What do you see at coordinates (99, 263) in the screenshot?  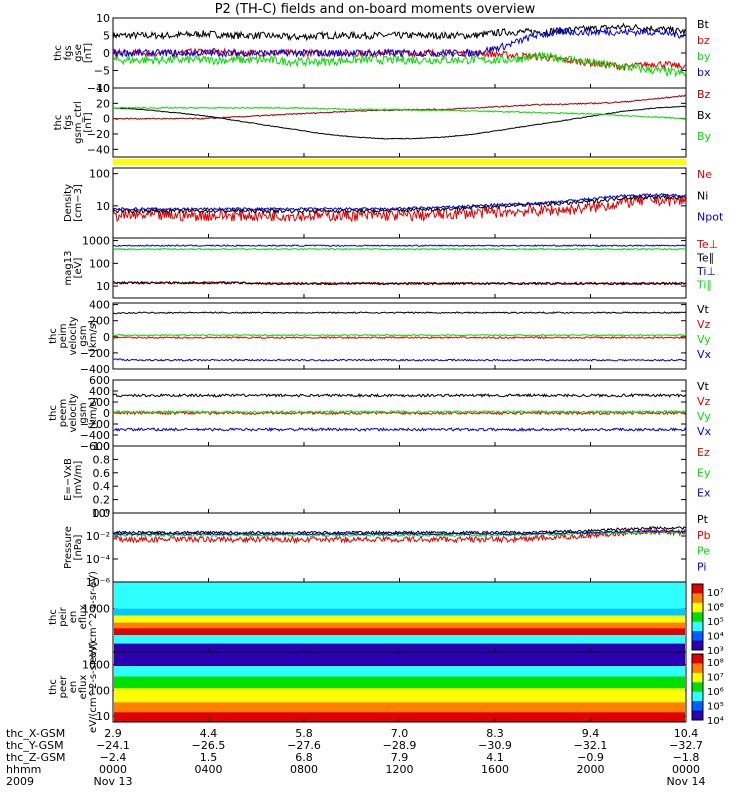 I see `p4-ytick-label: 100` at bounding box center [99, 263].